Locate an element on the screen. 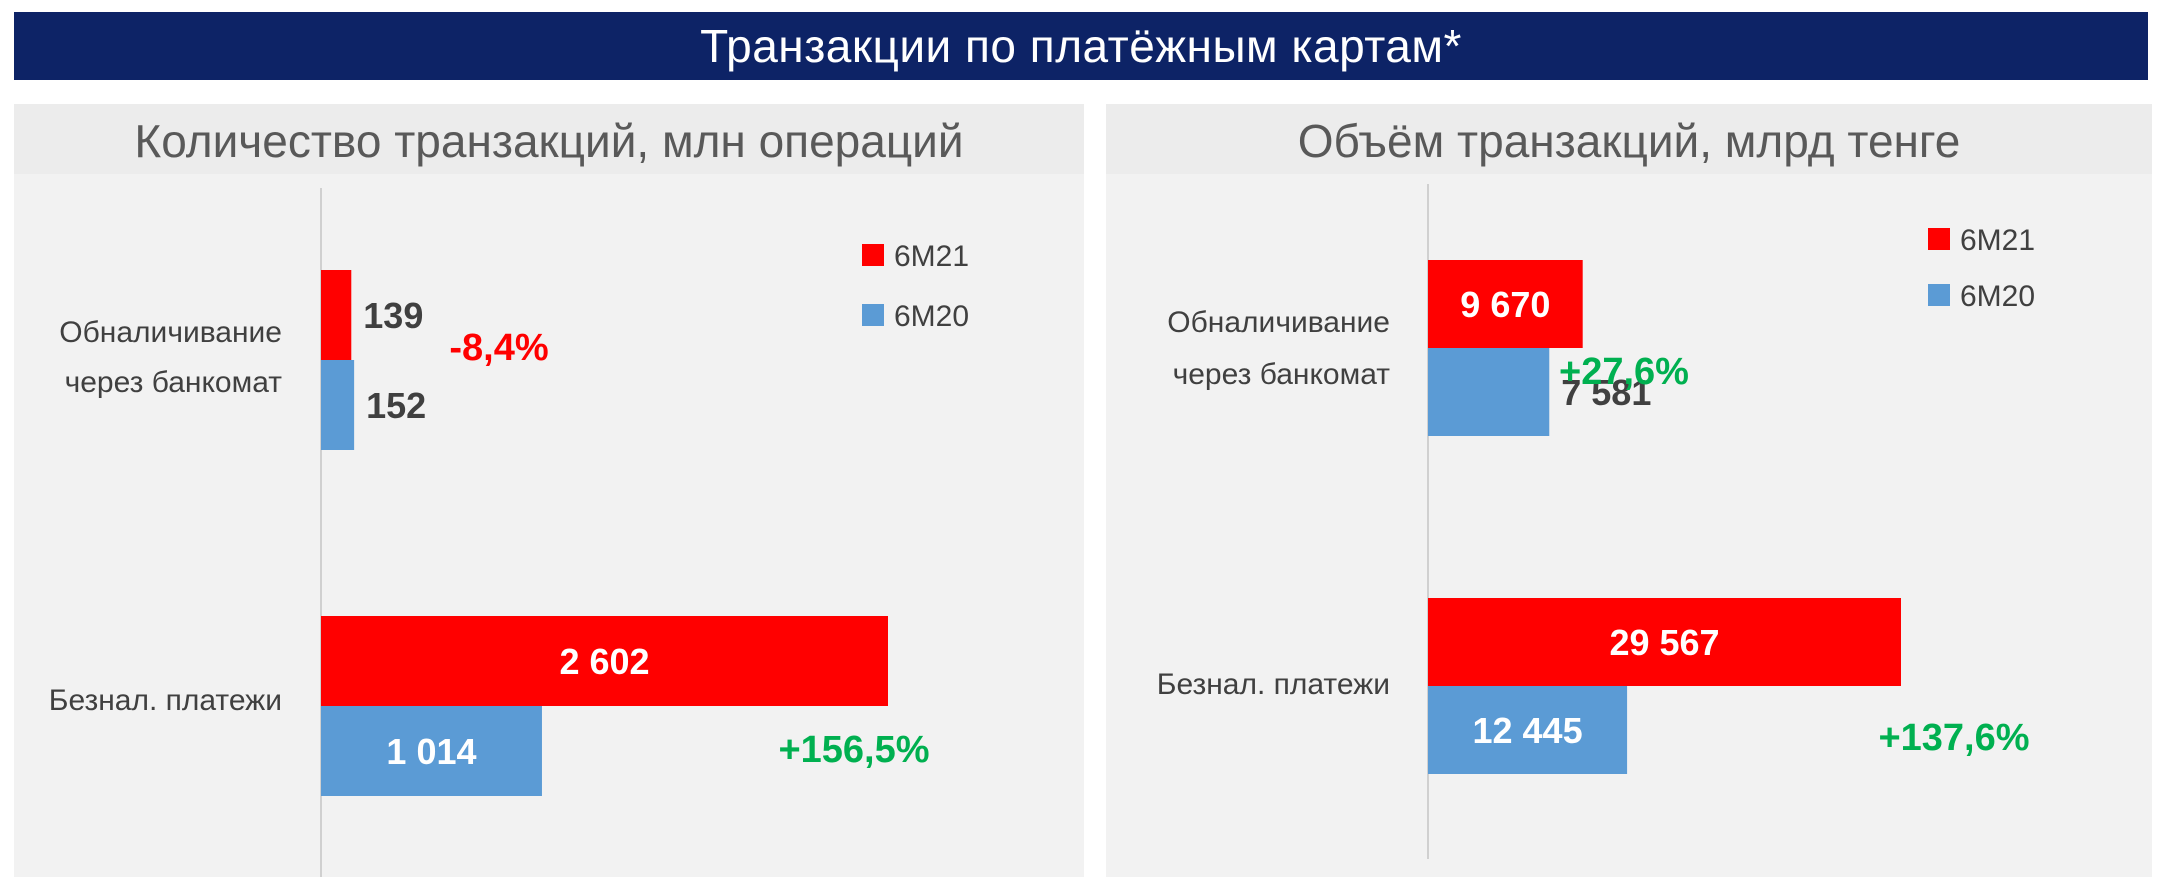  bar-value-label: 29 567 is located at coordinates (1664, 642).